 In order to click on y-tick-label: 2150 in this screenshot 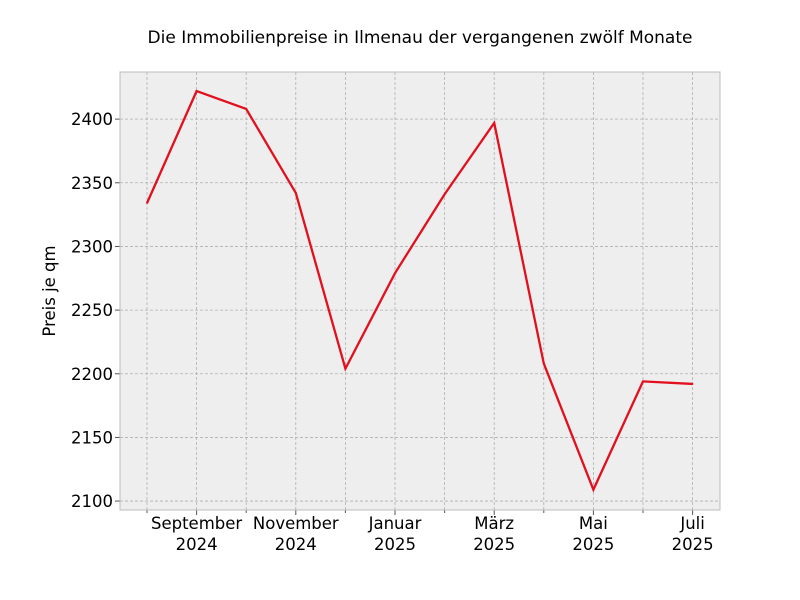, I will do `click(92, 437)`.